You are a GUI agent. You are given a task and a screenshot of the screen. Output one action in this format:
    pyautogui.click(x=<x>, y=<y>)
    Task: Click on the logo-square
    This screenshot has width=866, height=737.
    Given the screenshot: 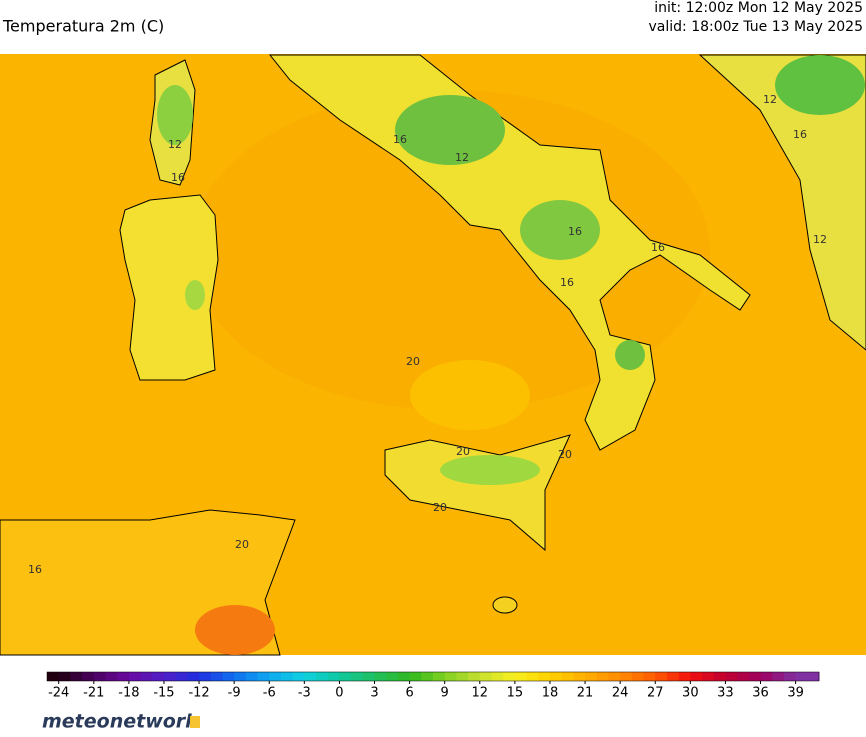 What is the action you would take?
    pyautogui.click(x=195, y=722)
    